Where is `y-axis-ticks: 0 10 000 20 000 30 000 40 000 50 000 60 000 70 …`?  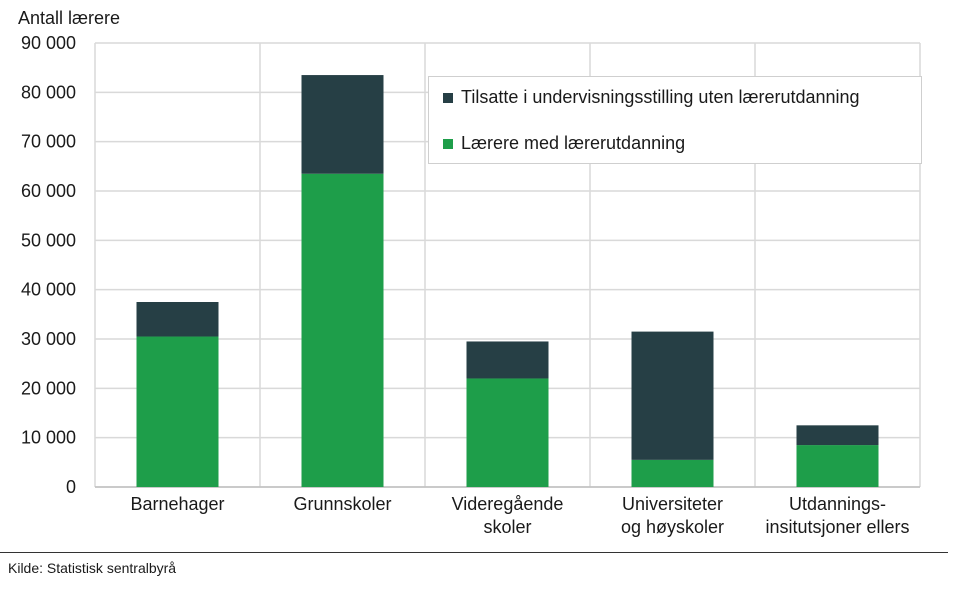 y-axis-ticks: 0 10 000 20 000 30 000 40 000 50 000 60 000 70 … is located at coordinates (48, 265).